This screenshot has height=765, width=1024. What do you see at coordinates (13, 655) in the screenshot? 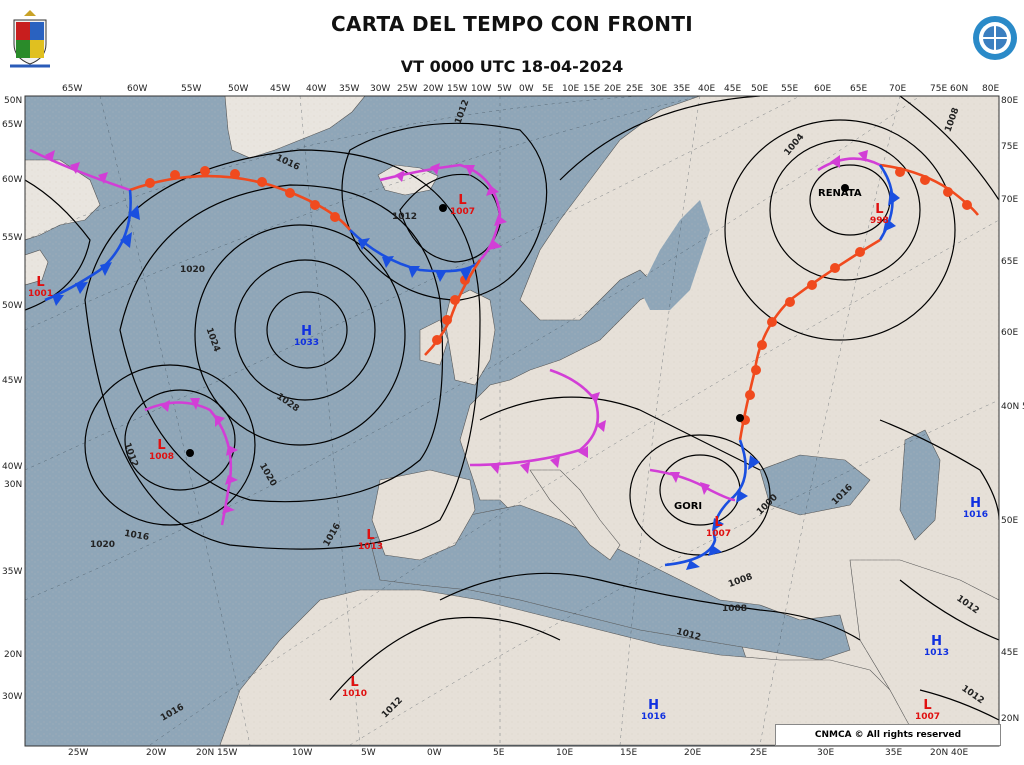
I see `tick-left: 20N` at bounding box center [13, 655].